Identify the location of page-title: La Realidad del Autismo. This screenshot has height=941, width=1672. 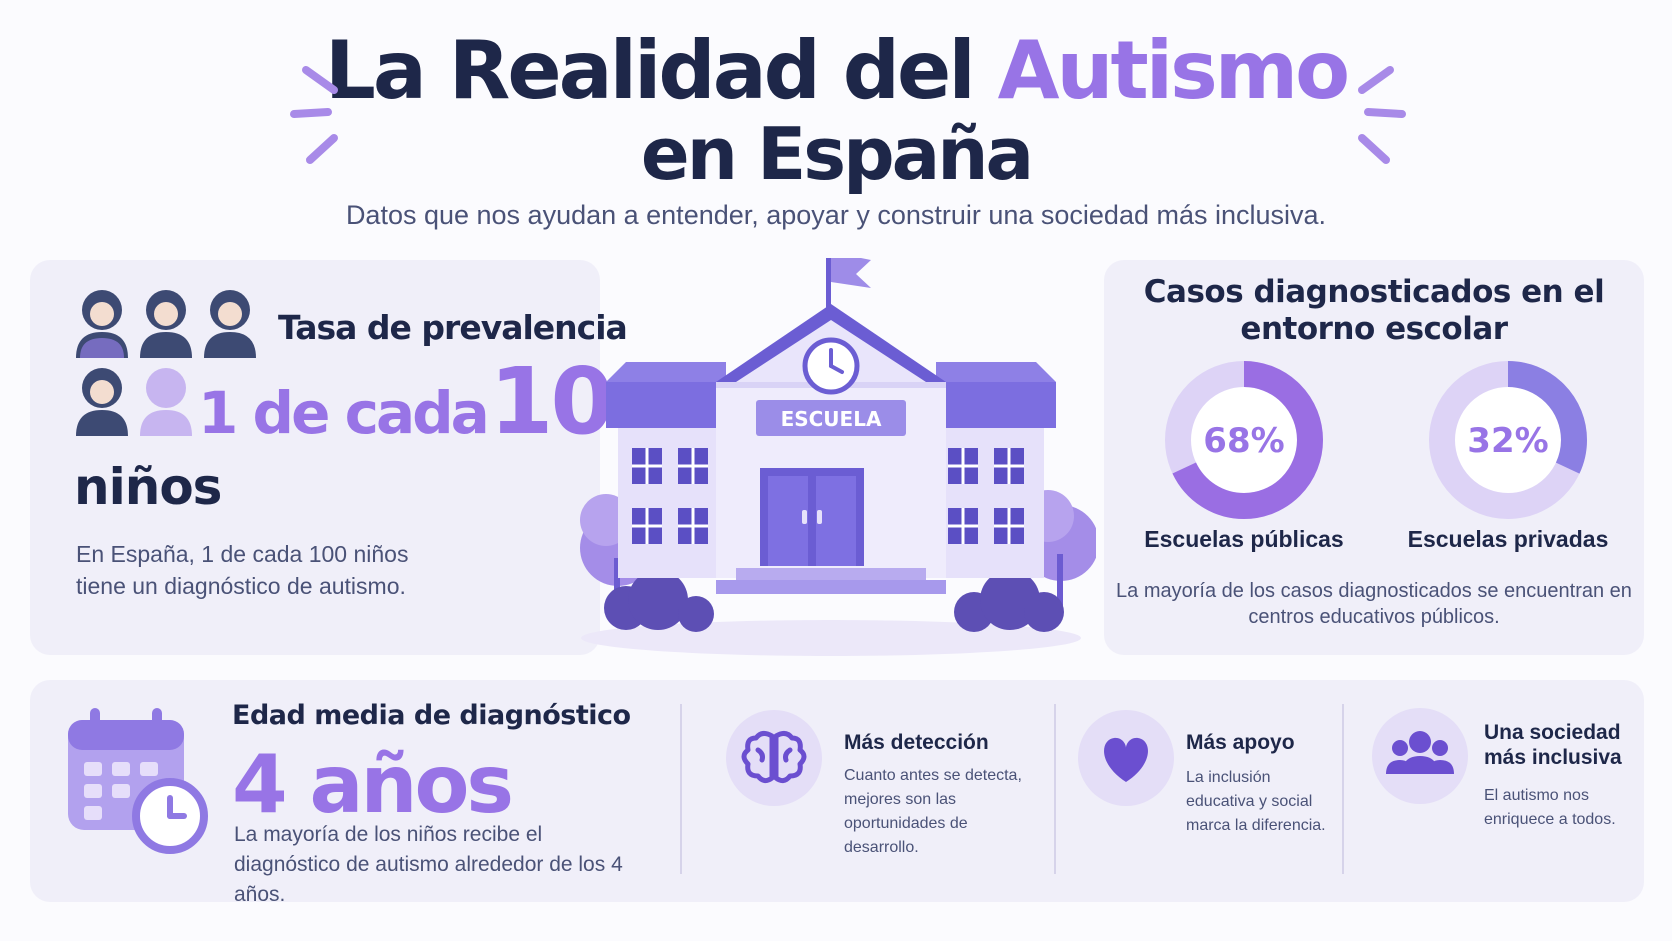
(836, 71).